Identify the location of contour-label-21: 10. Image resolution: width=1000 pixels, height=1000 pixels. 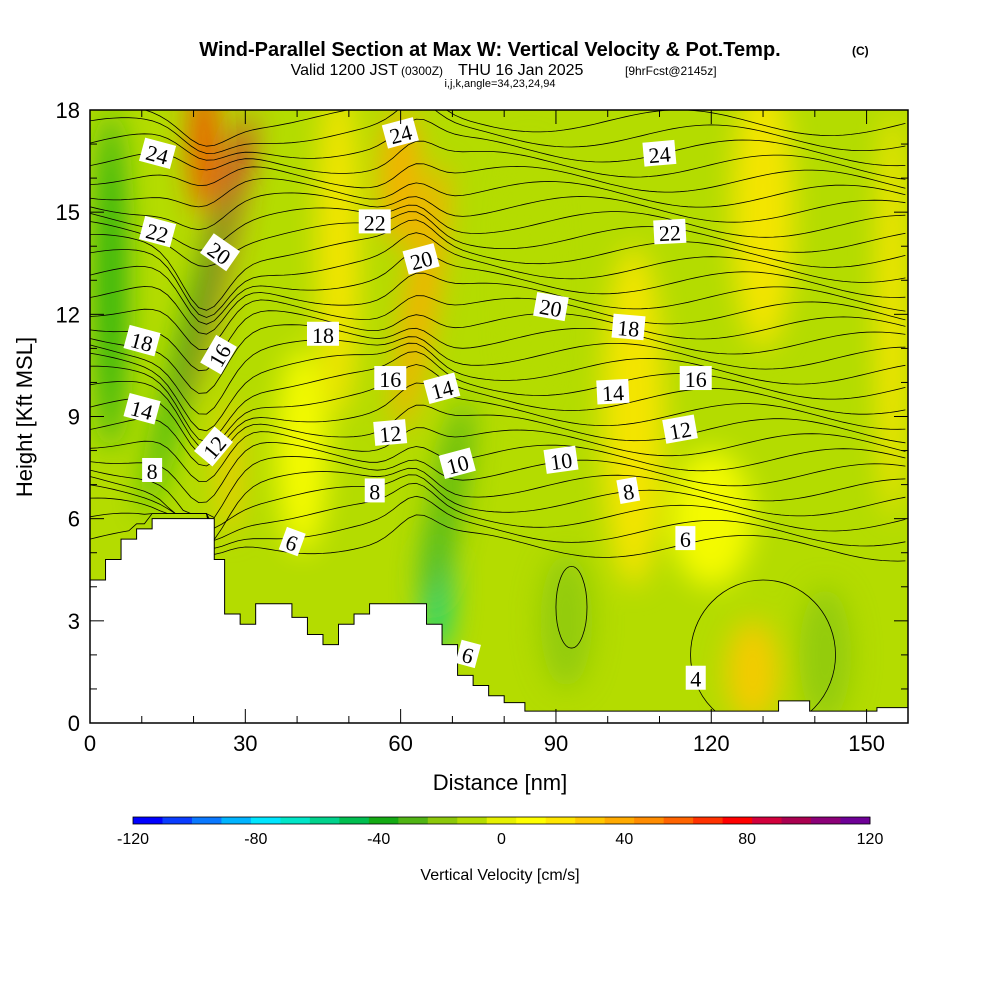
(457, 463).